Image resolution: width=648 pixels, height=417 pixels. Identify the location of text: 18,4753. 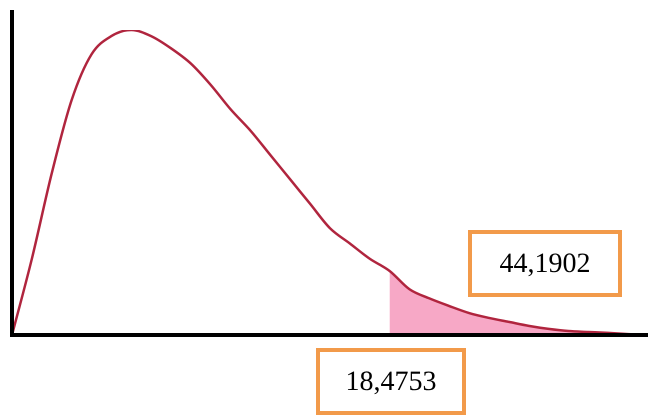
(391, 381).